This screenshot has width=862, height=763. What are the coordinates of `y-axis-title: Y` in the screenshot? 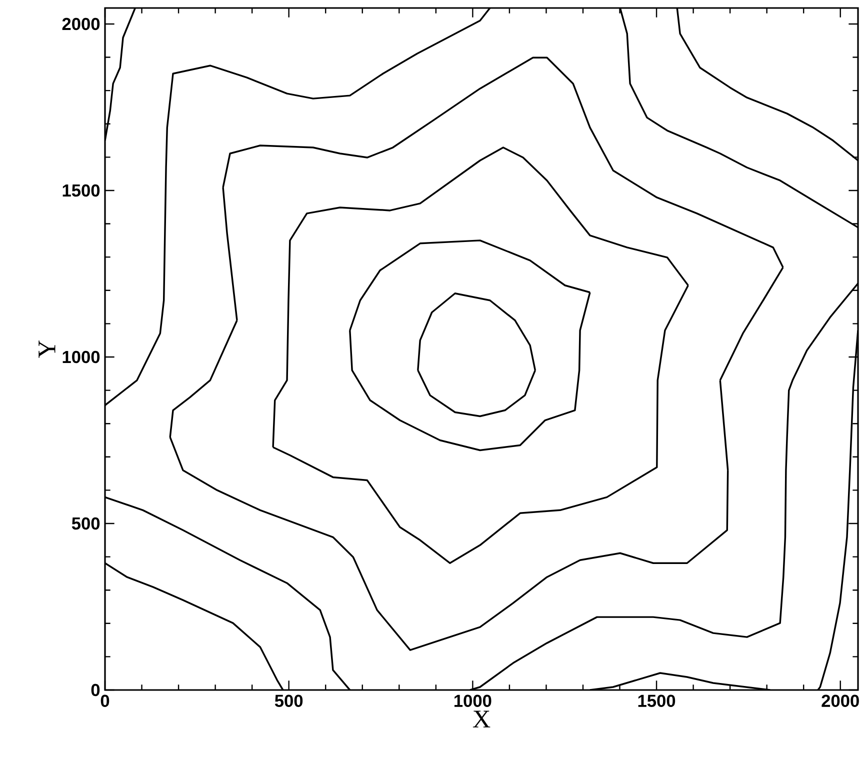 It's located at (47, 349).